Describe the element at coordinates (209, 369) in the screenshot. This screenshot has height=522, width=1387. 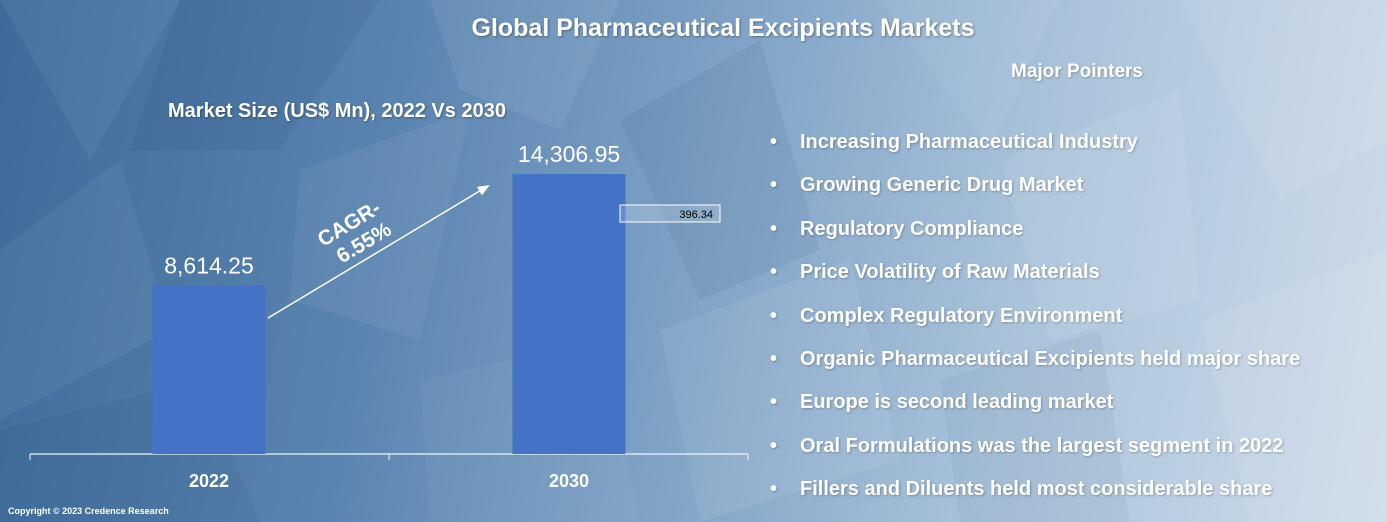
I see `bar-2022` at that location.